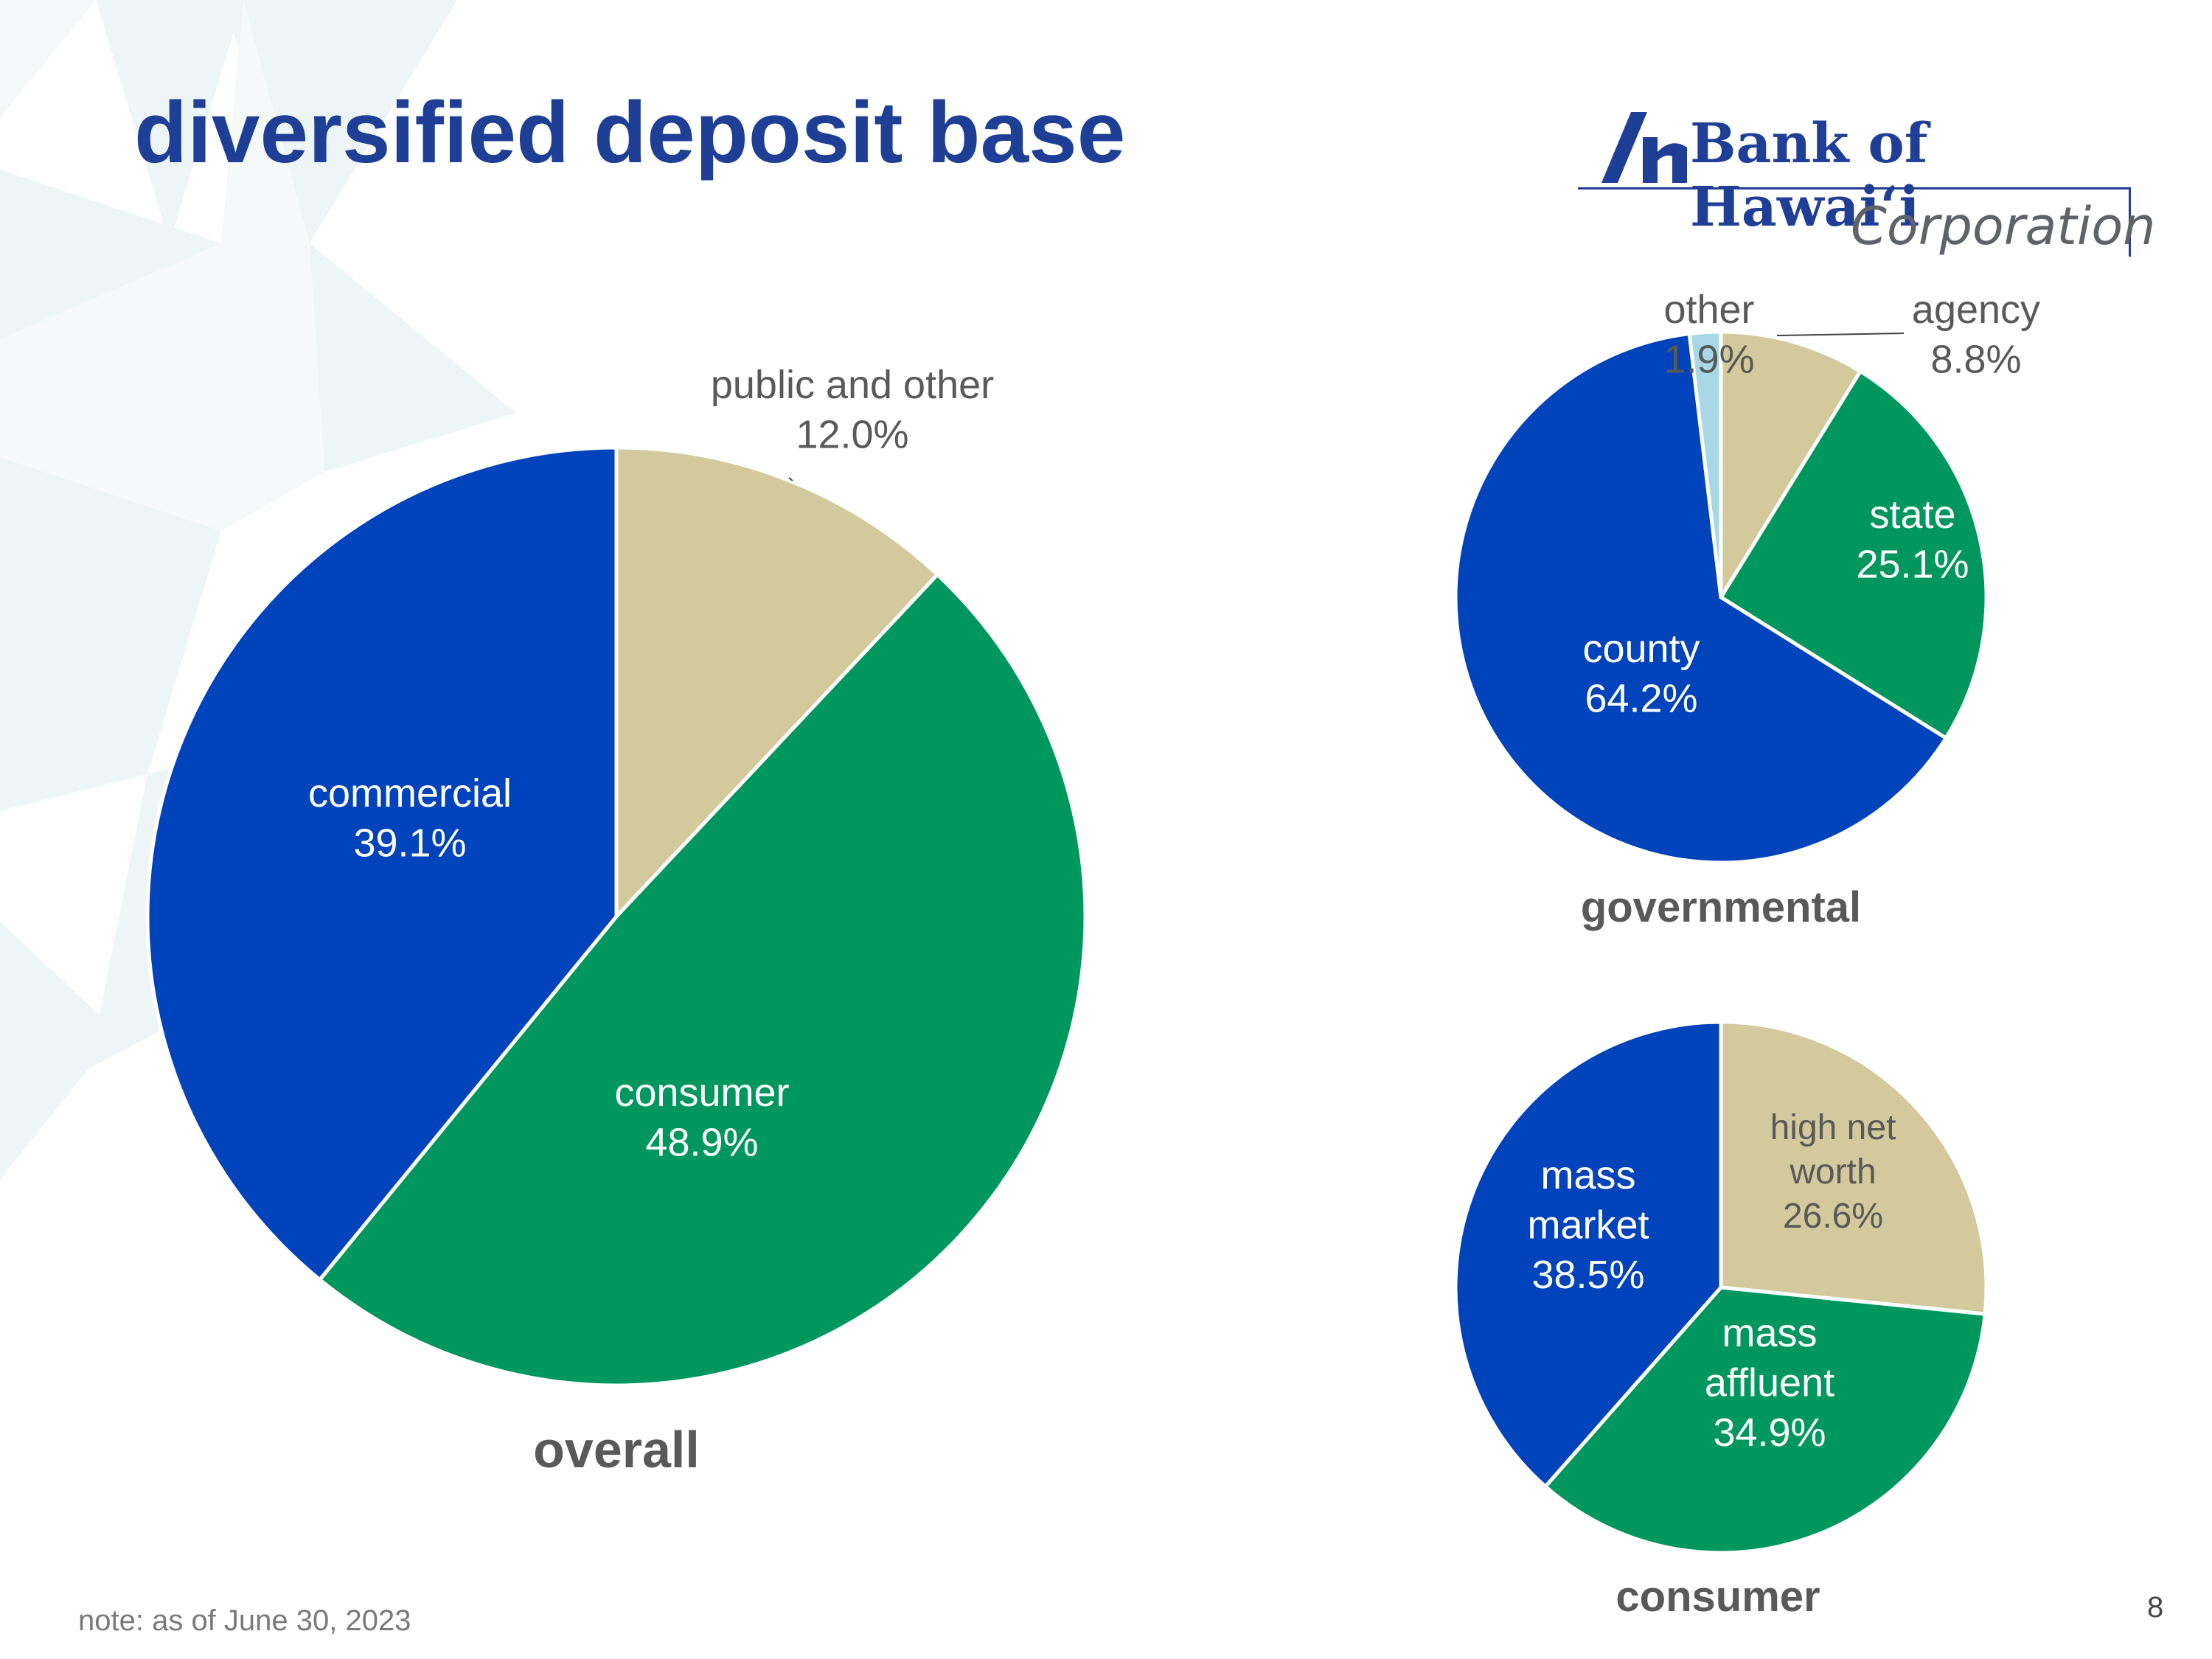 The width and height of the screenshot is (2212, 1659). I want to click on bank-of-hawaii-mark-icon, so click(1644, 147).